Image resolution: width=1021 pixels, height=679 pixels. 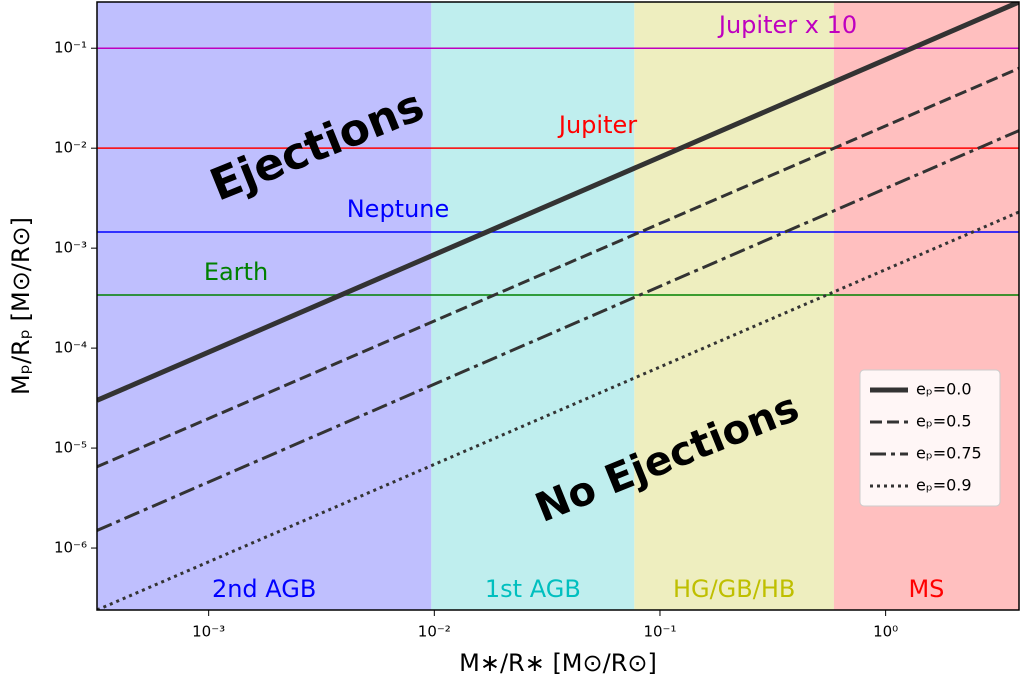 I want to click on legend-label: eₚ=0.5, so click(x=944, y=421).